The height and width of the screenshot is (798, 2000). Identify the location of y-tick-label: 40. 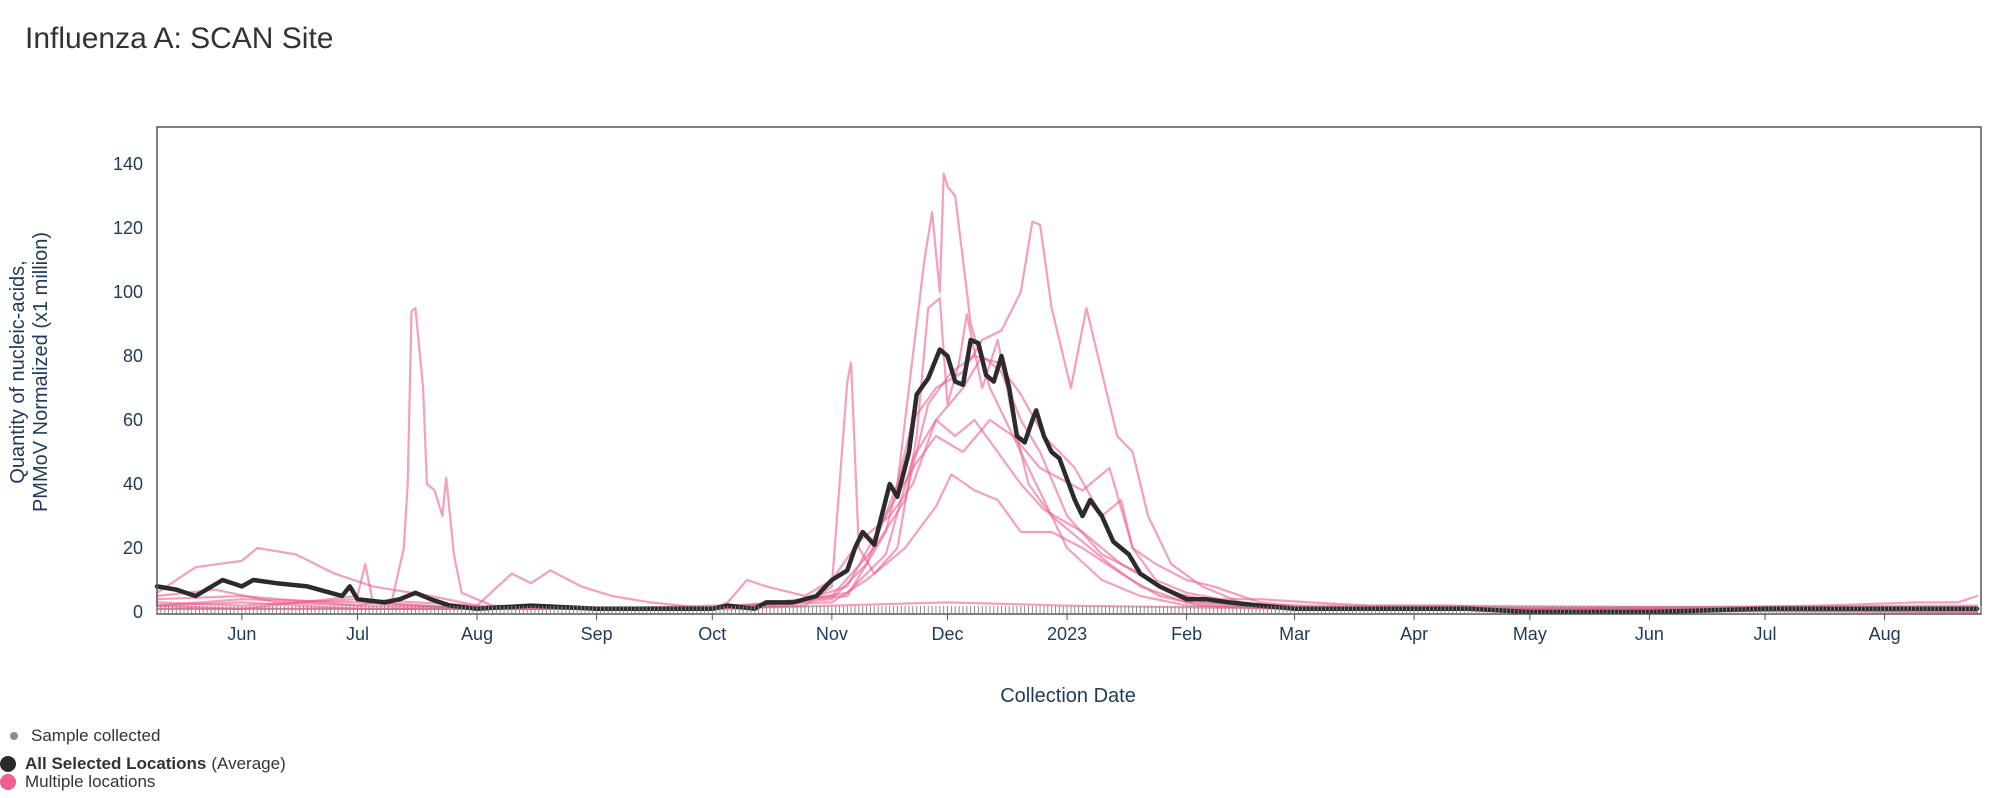
(133, 484).